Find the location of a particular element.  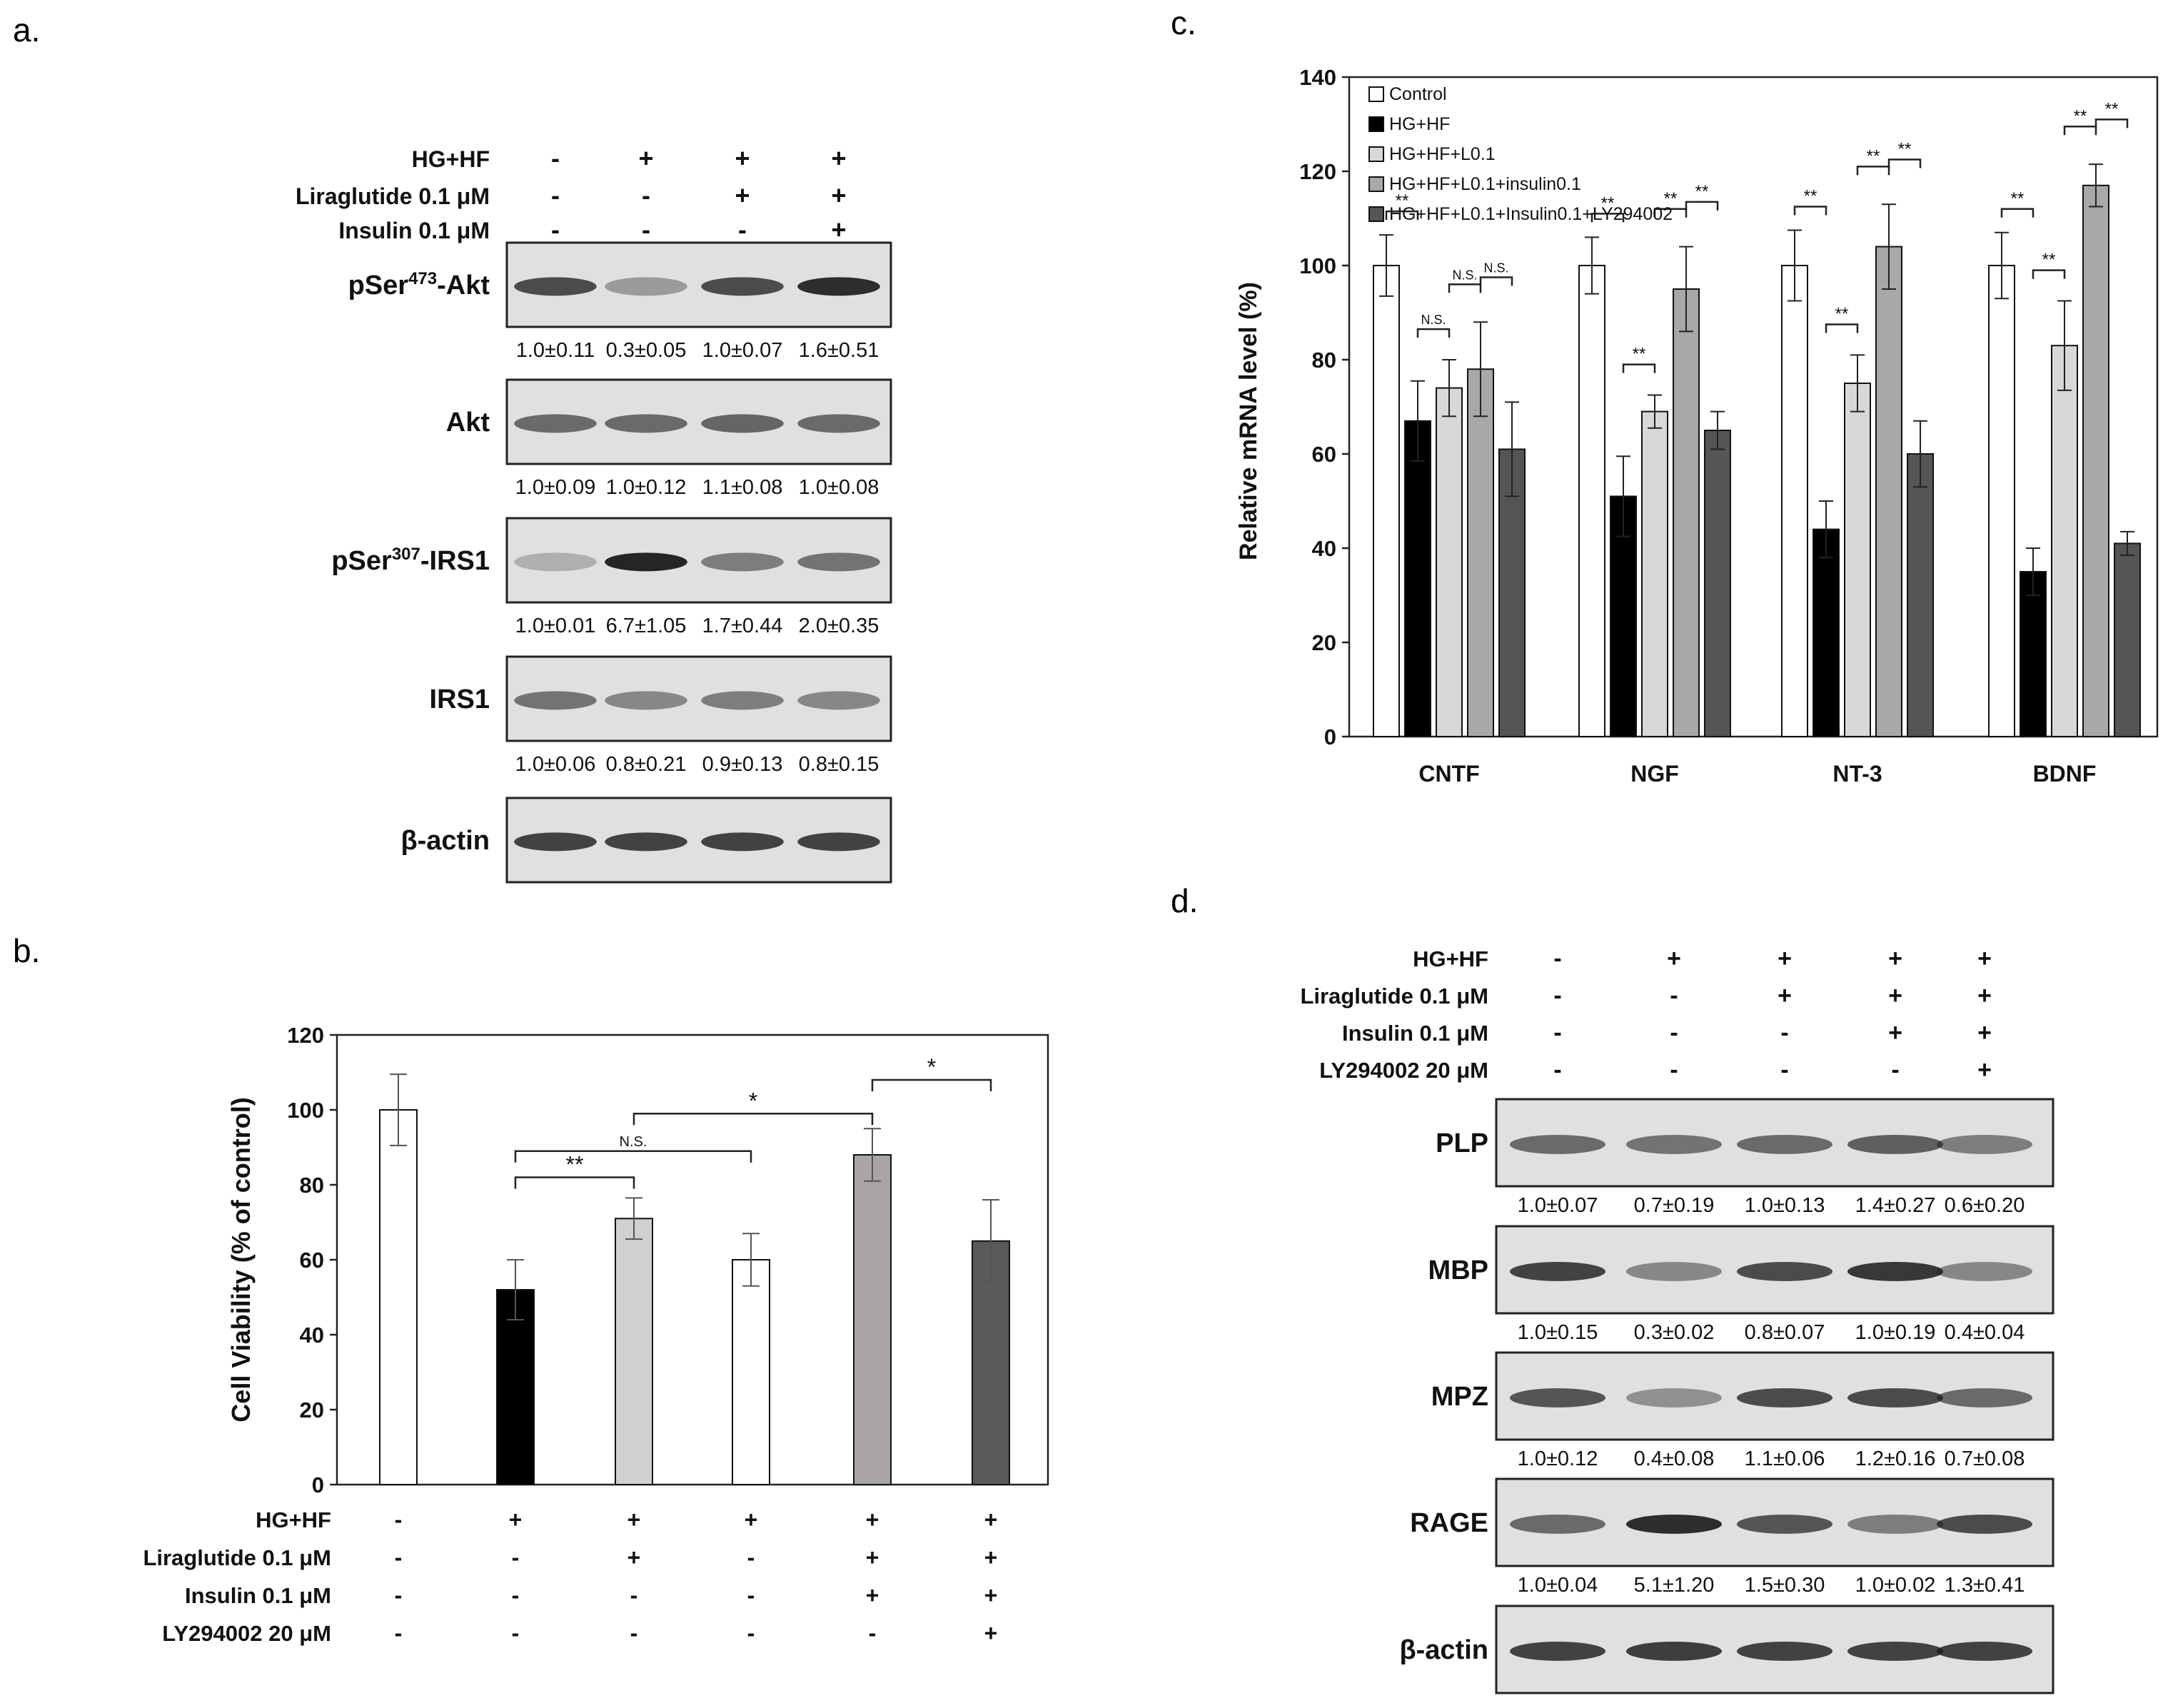

c-sig-9-line is located at coordinates (1810, 211).